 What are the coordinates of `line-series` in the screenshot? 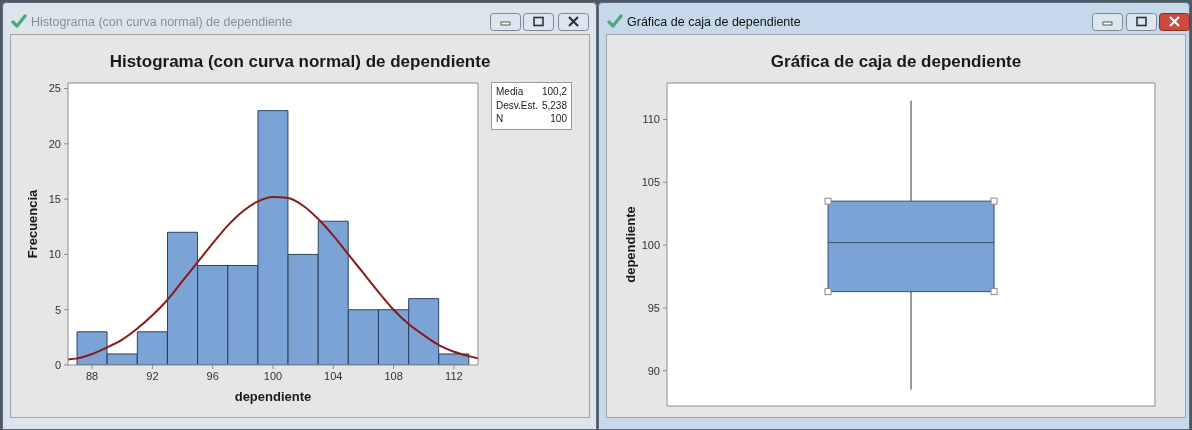 It's located at (273, 278).